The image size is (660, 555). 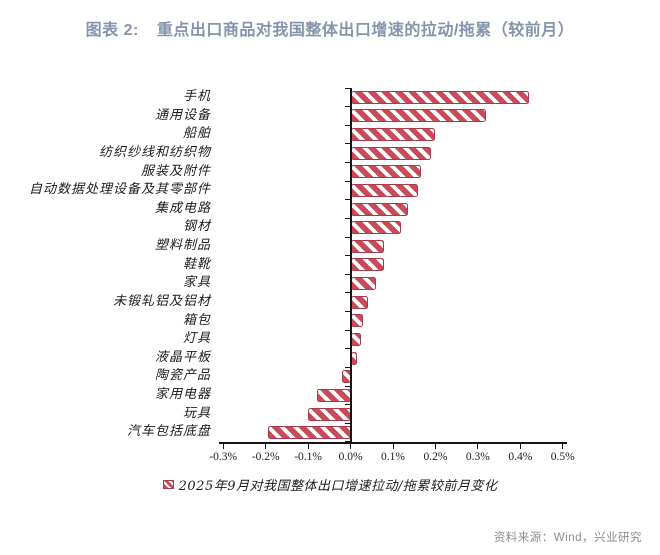 What do you see at coordinates (196, 227) in the screenshot?
I see `category-label: 钢材` at bounding box center [196, 227].